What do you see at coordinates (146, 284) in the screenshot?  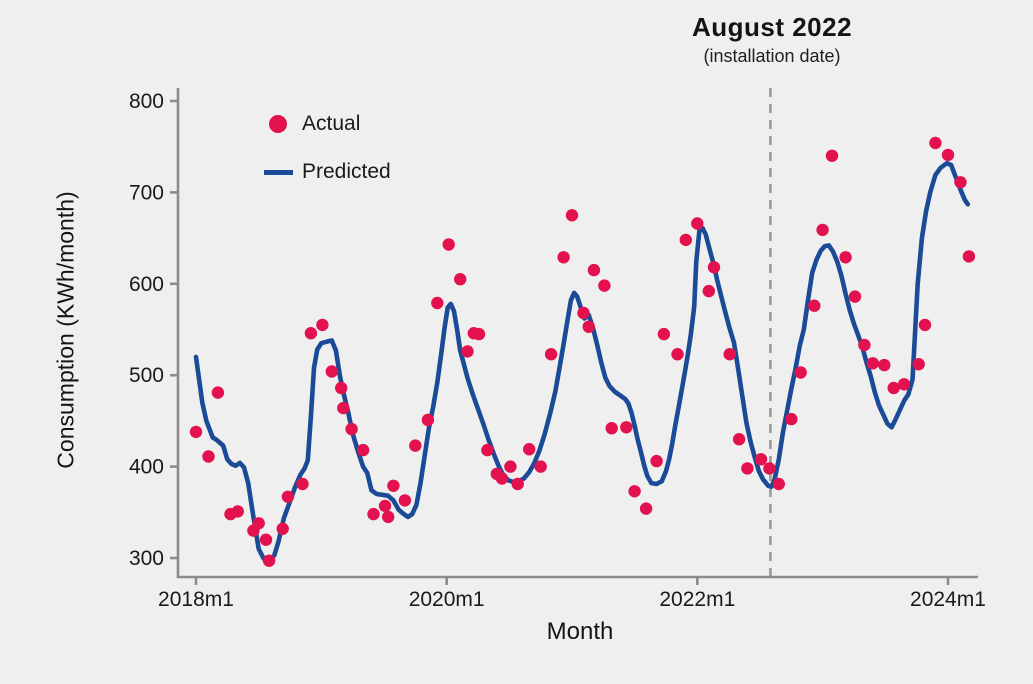 I see `y-tick-label: 600` at bounding box center [146, 284].